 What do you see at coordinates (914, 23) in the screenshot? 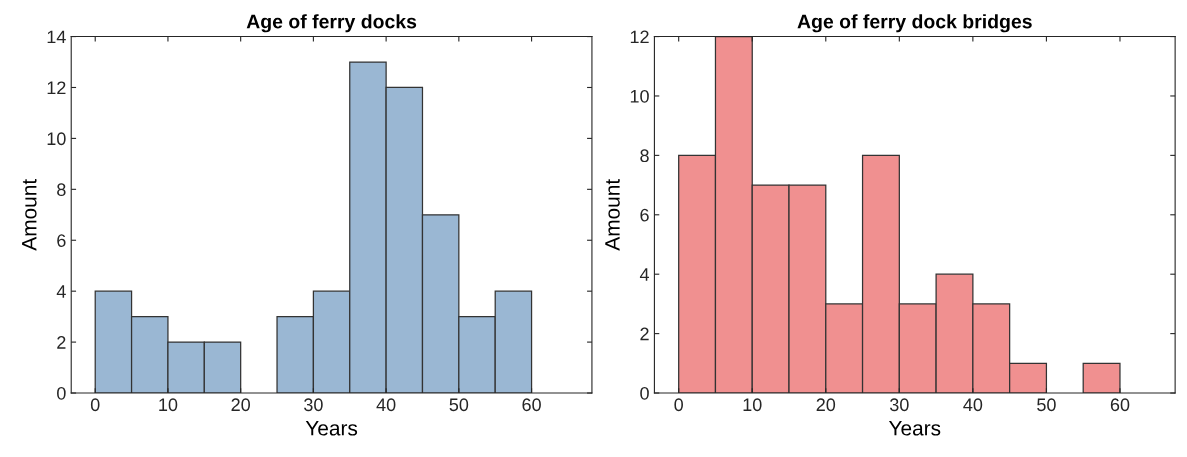
I see `chart-title: Age of ferry dock bridges` at bounding box center [914, 23].